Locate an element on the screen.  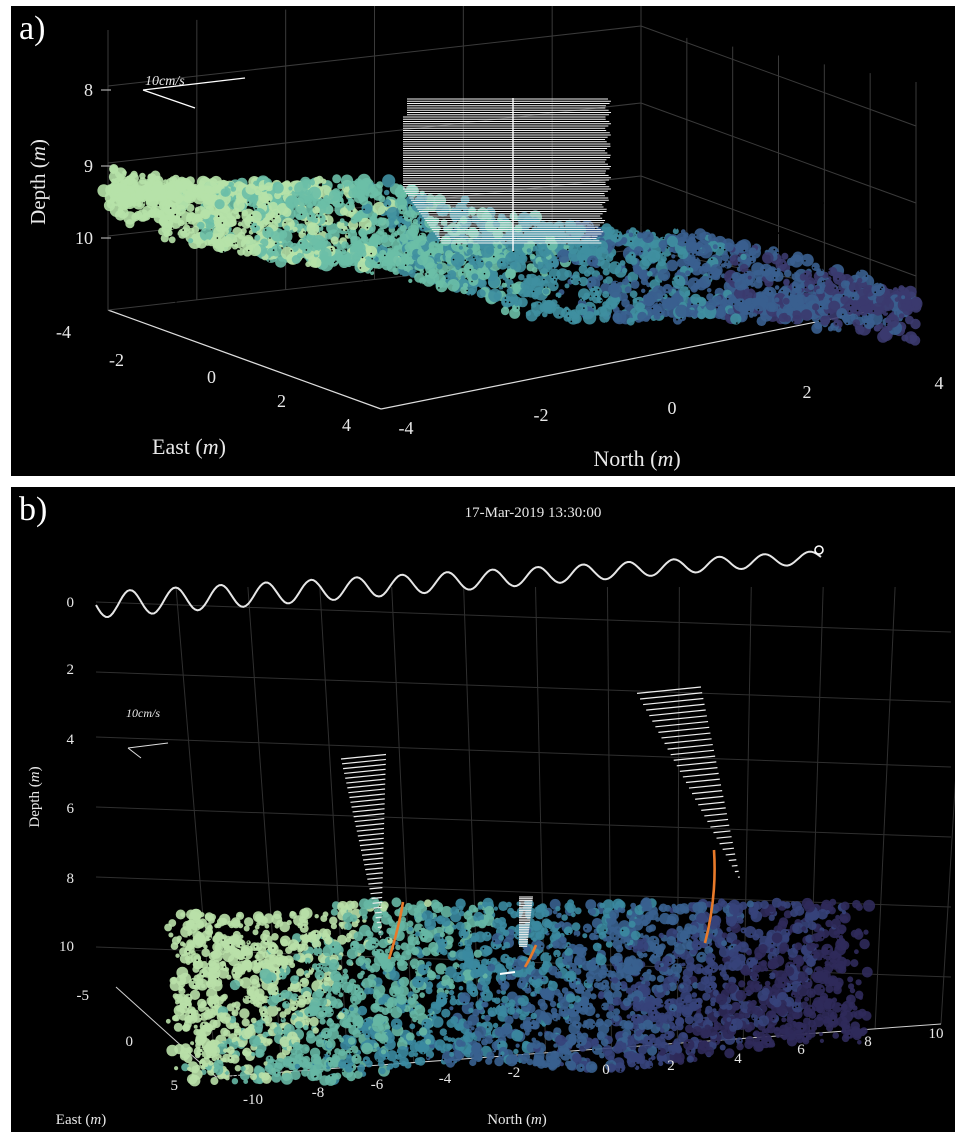
east-tick-label: -2 is located at coordinates (116, 360).